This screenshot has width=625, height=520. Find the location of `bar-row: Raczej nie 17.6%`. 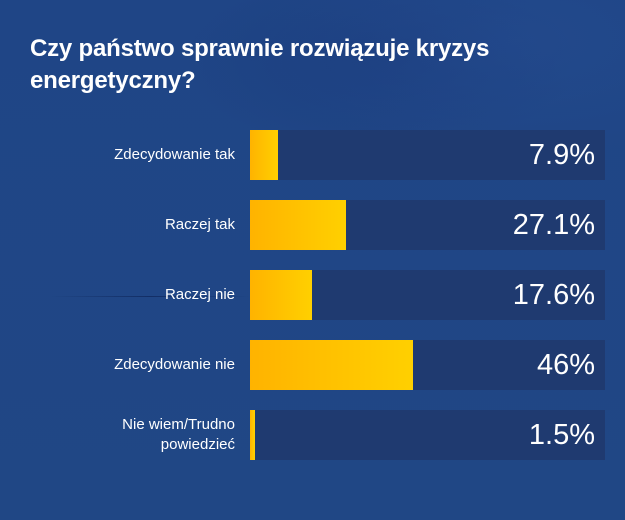

bar-row: Raczej nie 17.6% is located at coordinates (312, 295).